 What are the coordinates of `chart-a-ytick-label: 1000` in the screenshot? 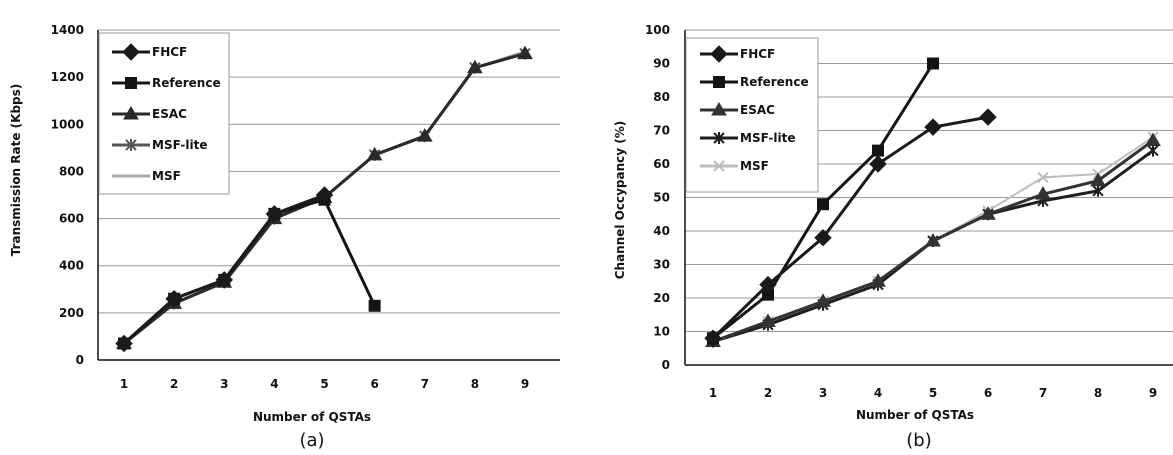 It's located at (67, 124).